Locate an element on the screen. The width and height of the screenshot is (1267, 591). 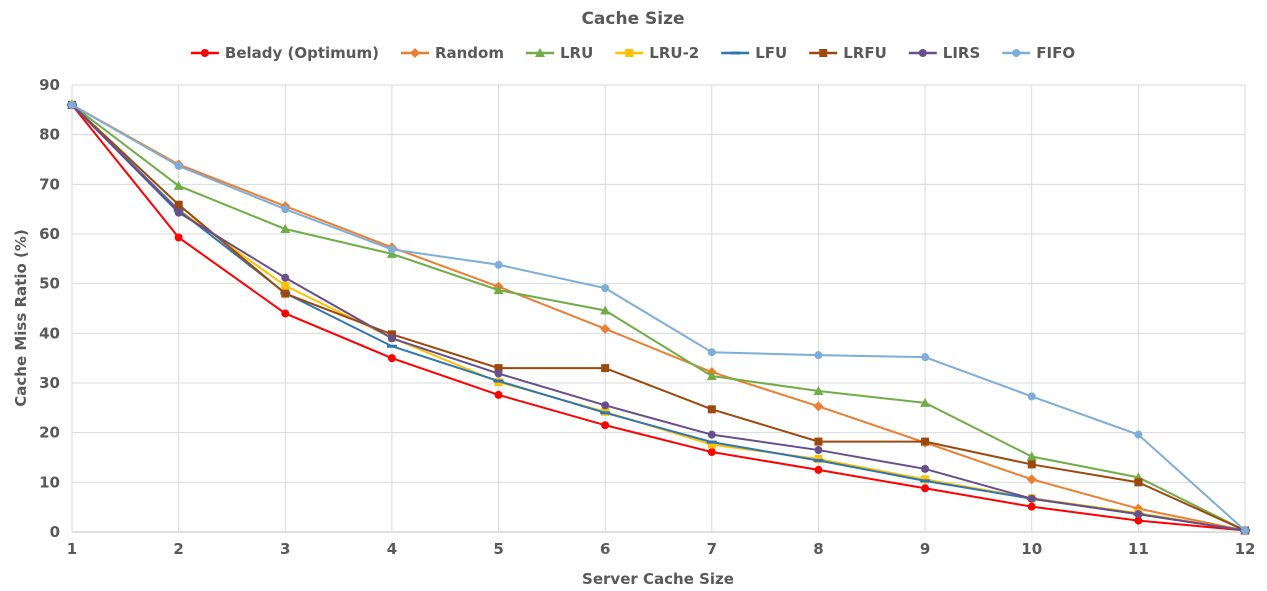
y-tick-label: 10 is located at coordinates (49, 482).